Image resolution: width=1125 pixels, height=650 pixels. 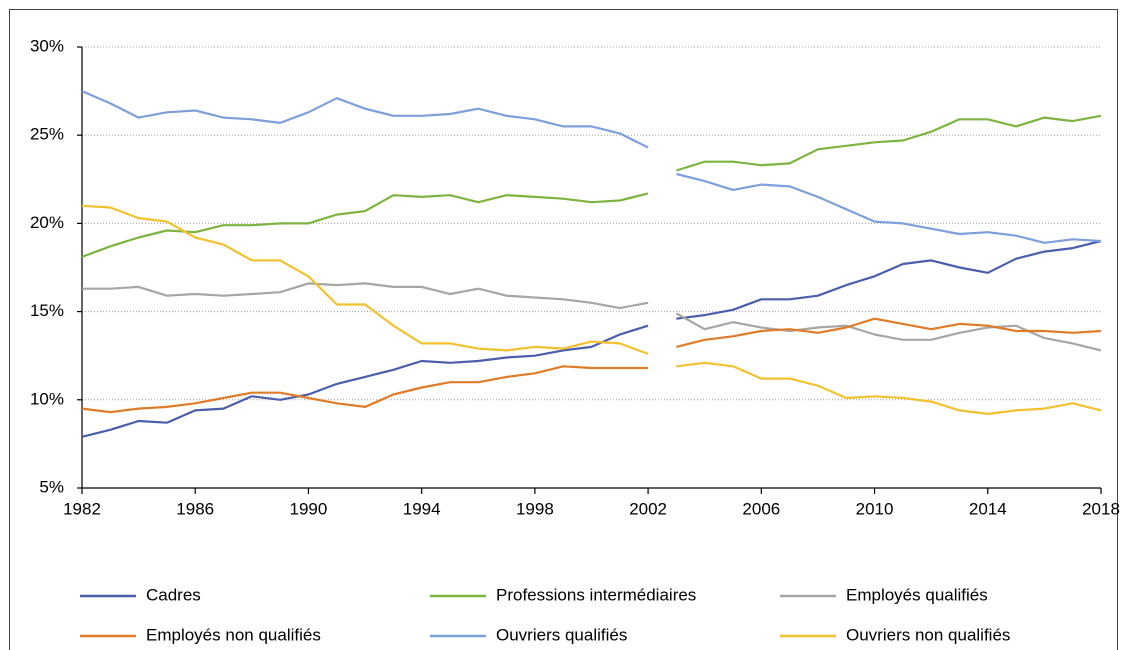 I want to click on legend-label: Employés qualifiés, so click(x=917, y=594).